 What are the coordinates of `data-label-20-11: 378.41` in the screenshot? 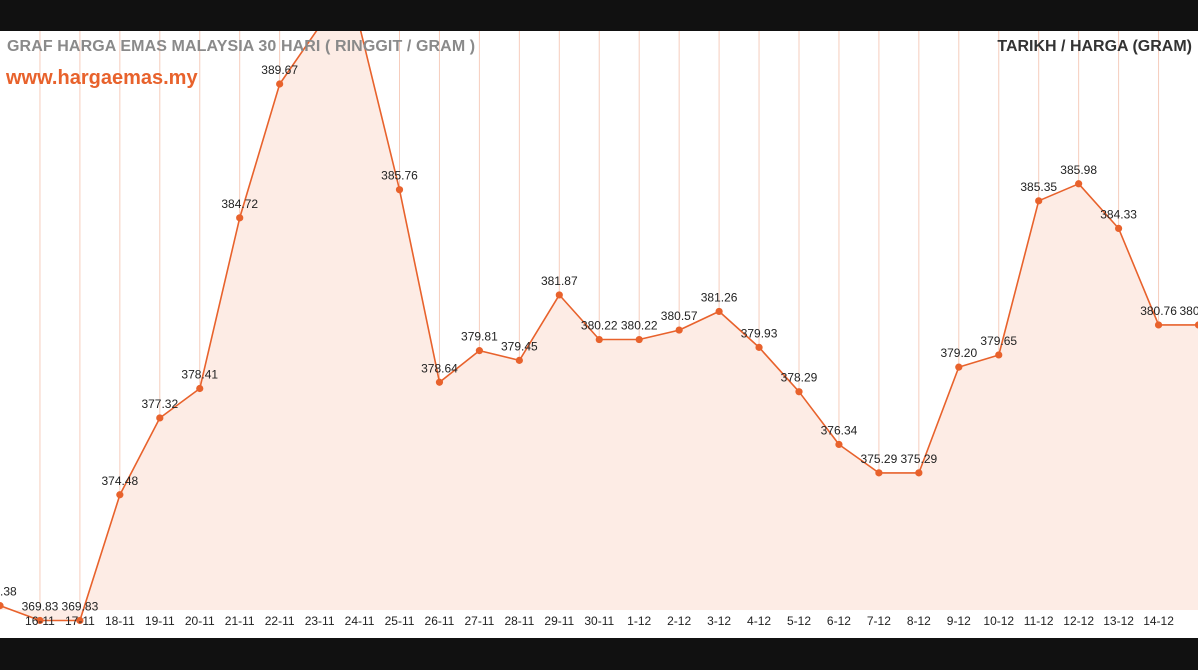 It's located at (199, 374).